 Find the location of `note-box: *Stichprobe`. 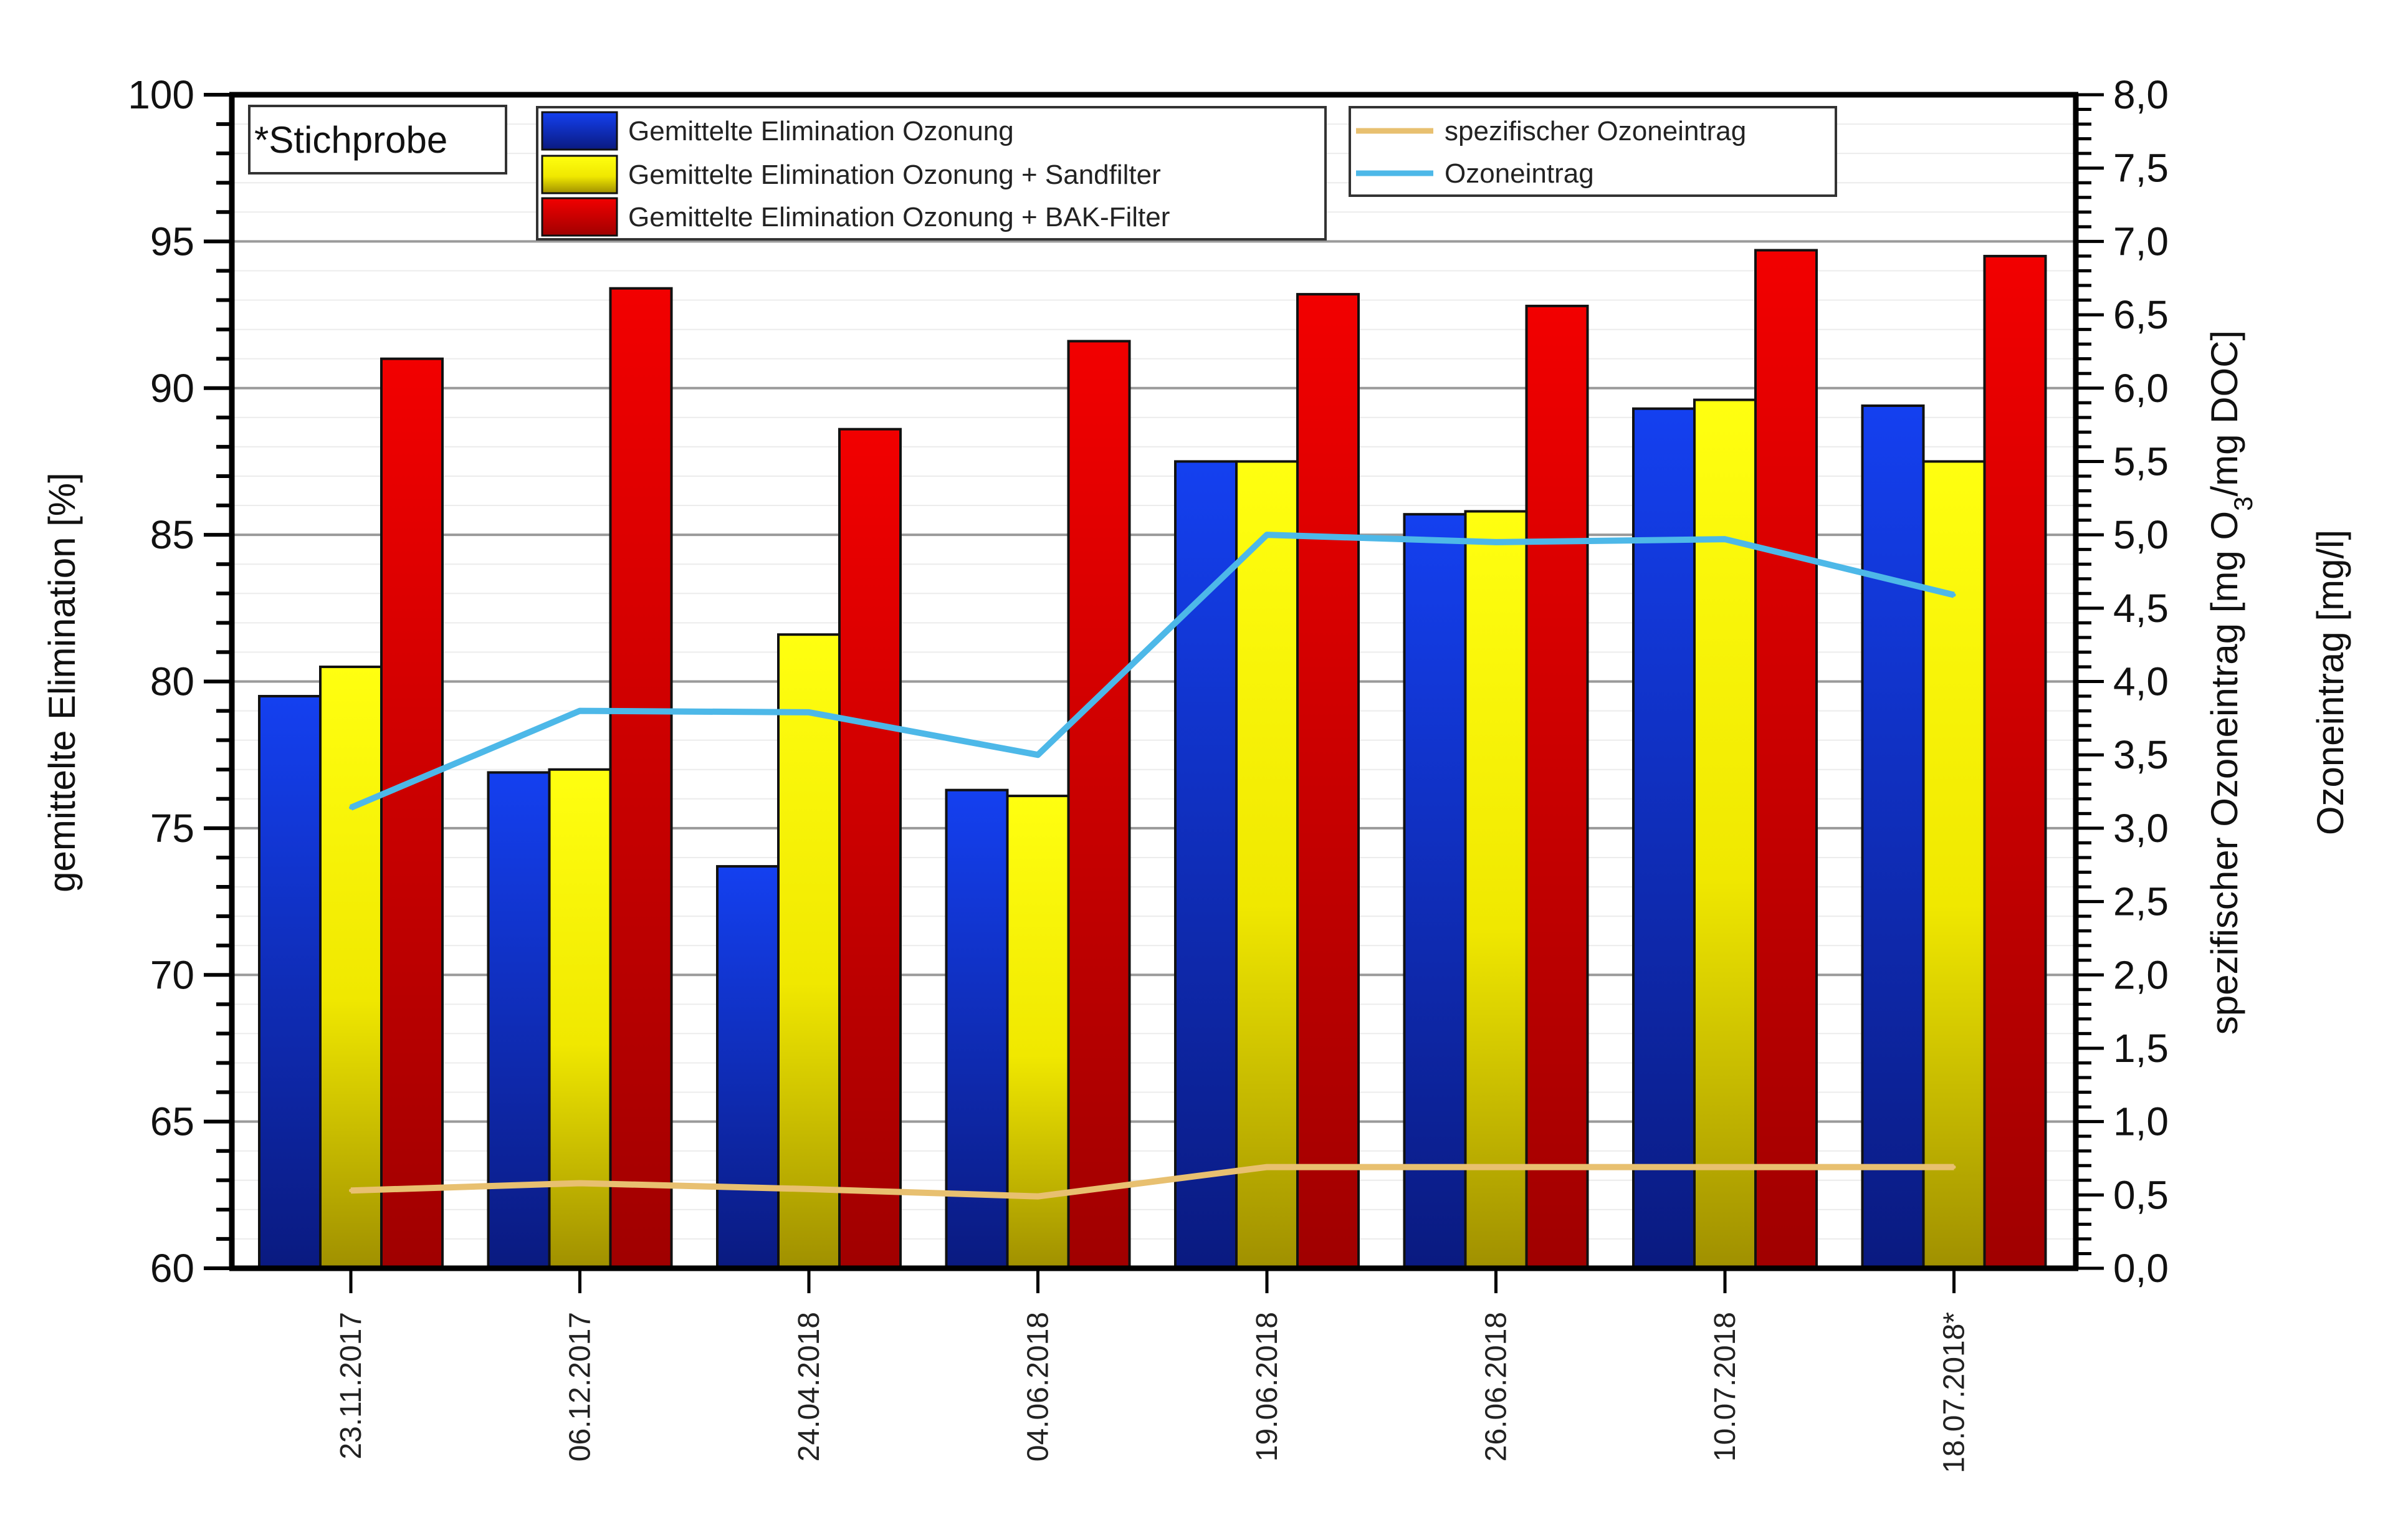

note-box: *Stichprobe is located at coordinates (377, 140).